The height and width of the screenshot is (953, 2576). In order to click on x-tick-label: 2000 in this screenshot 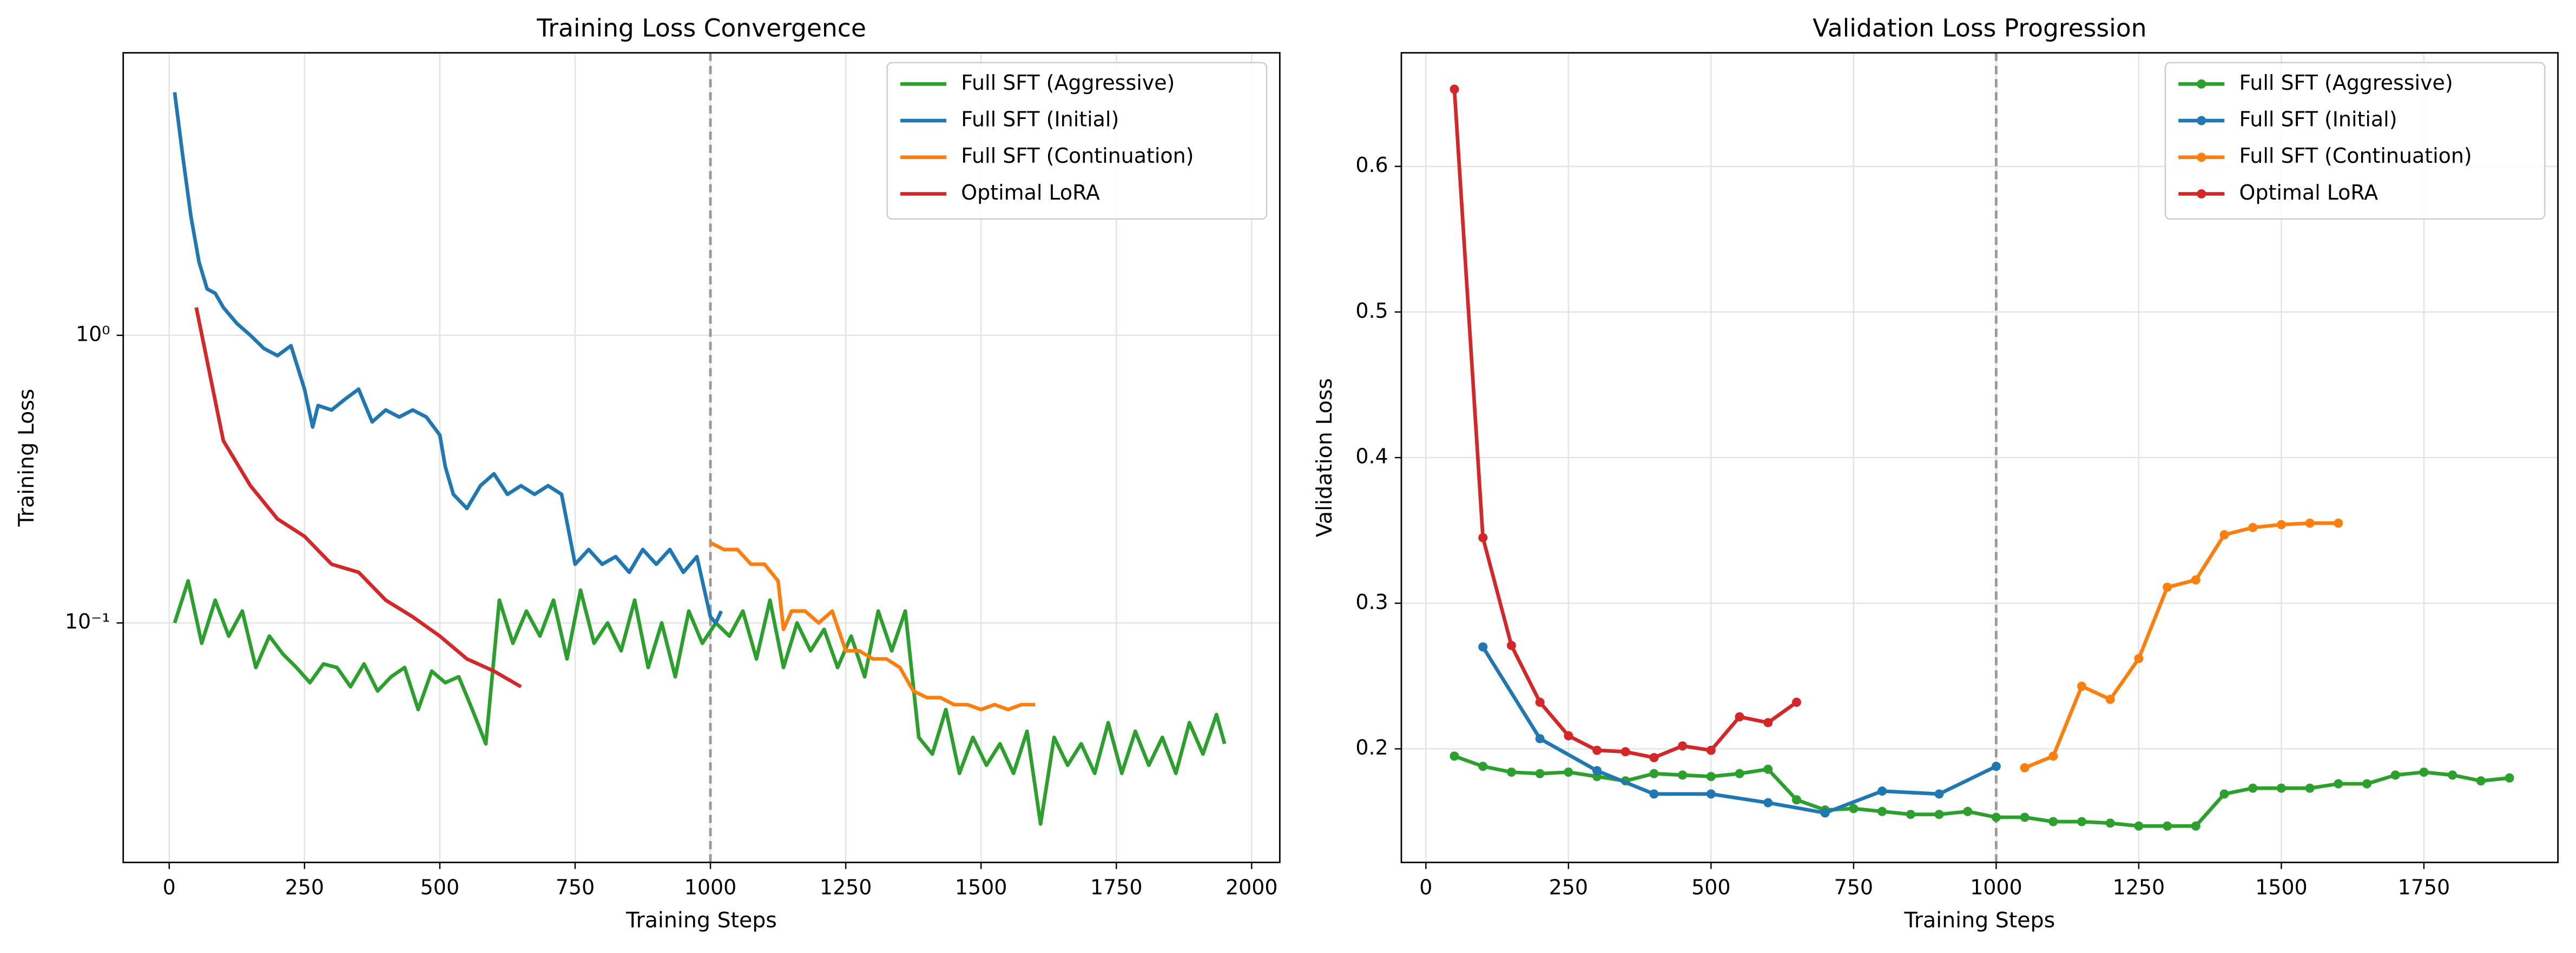, I will do `click(1252, 887)`.